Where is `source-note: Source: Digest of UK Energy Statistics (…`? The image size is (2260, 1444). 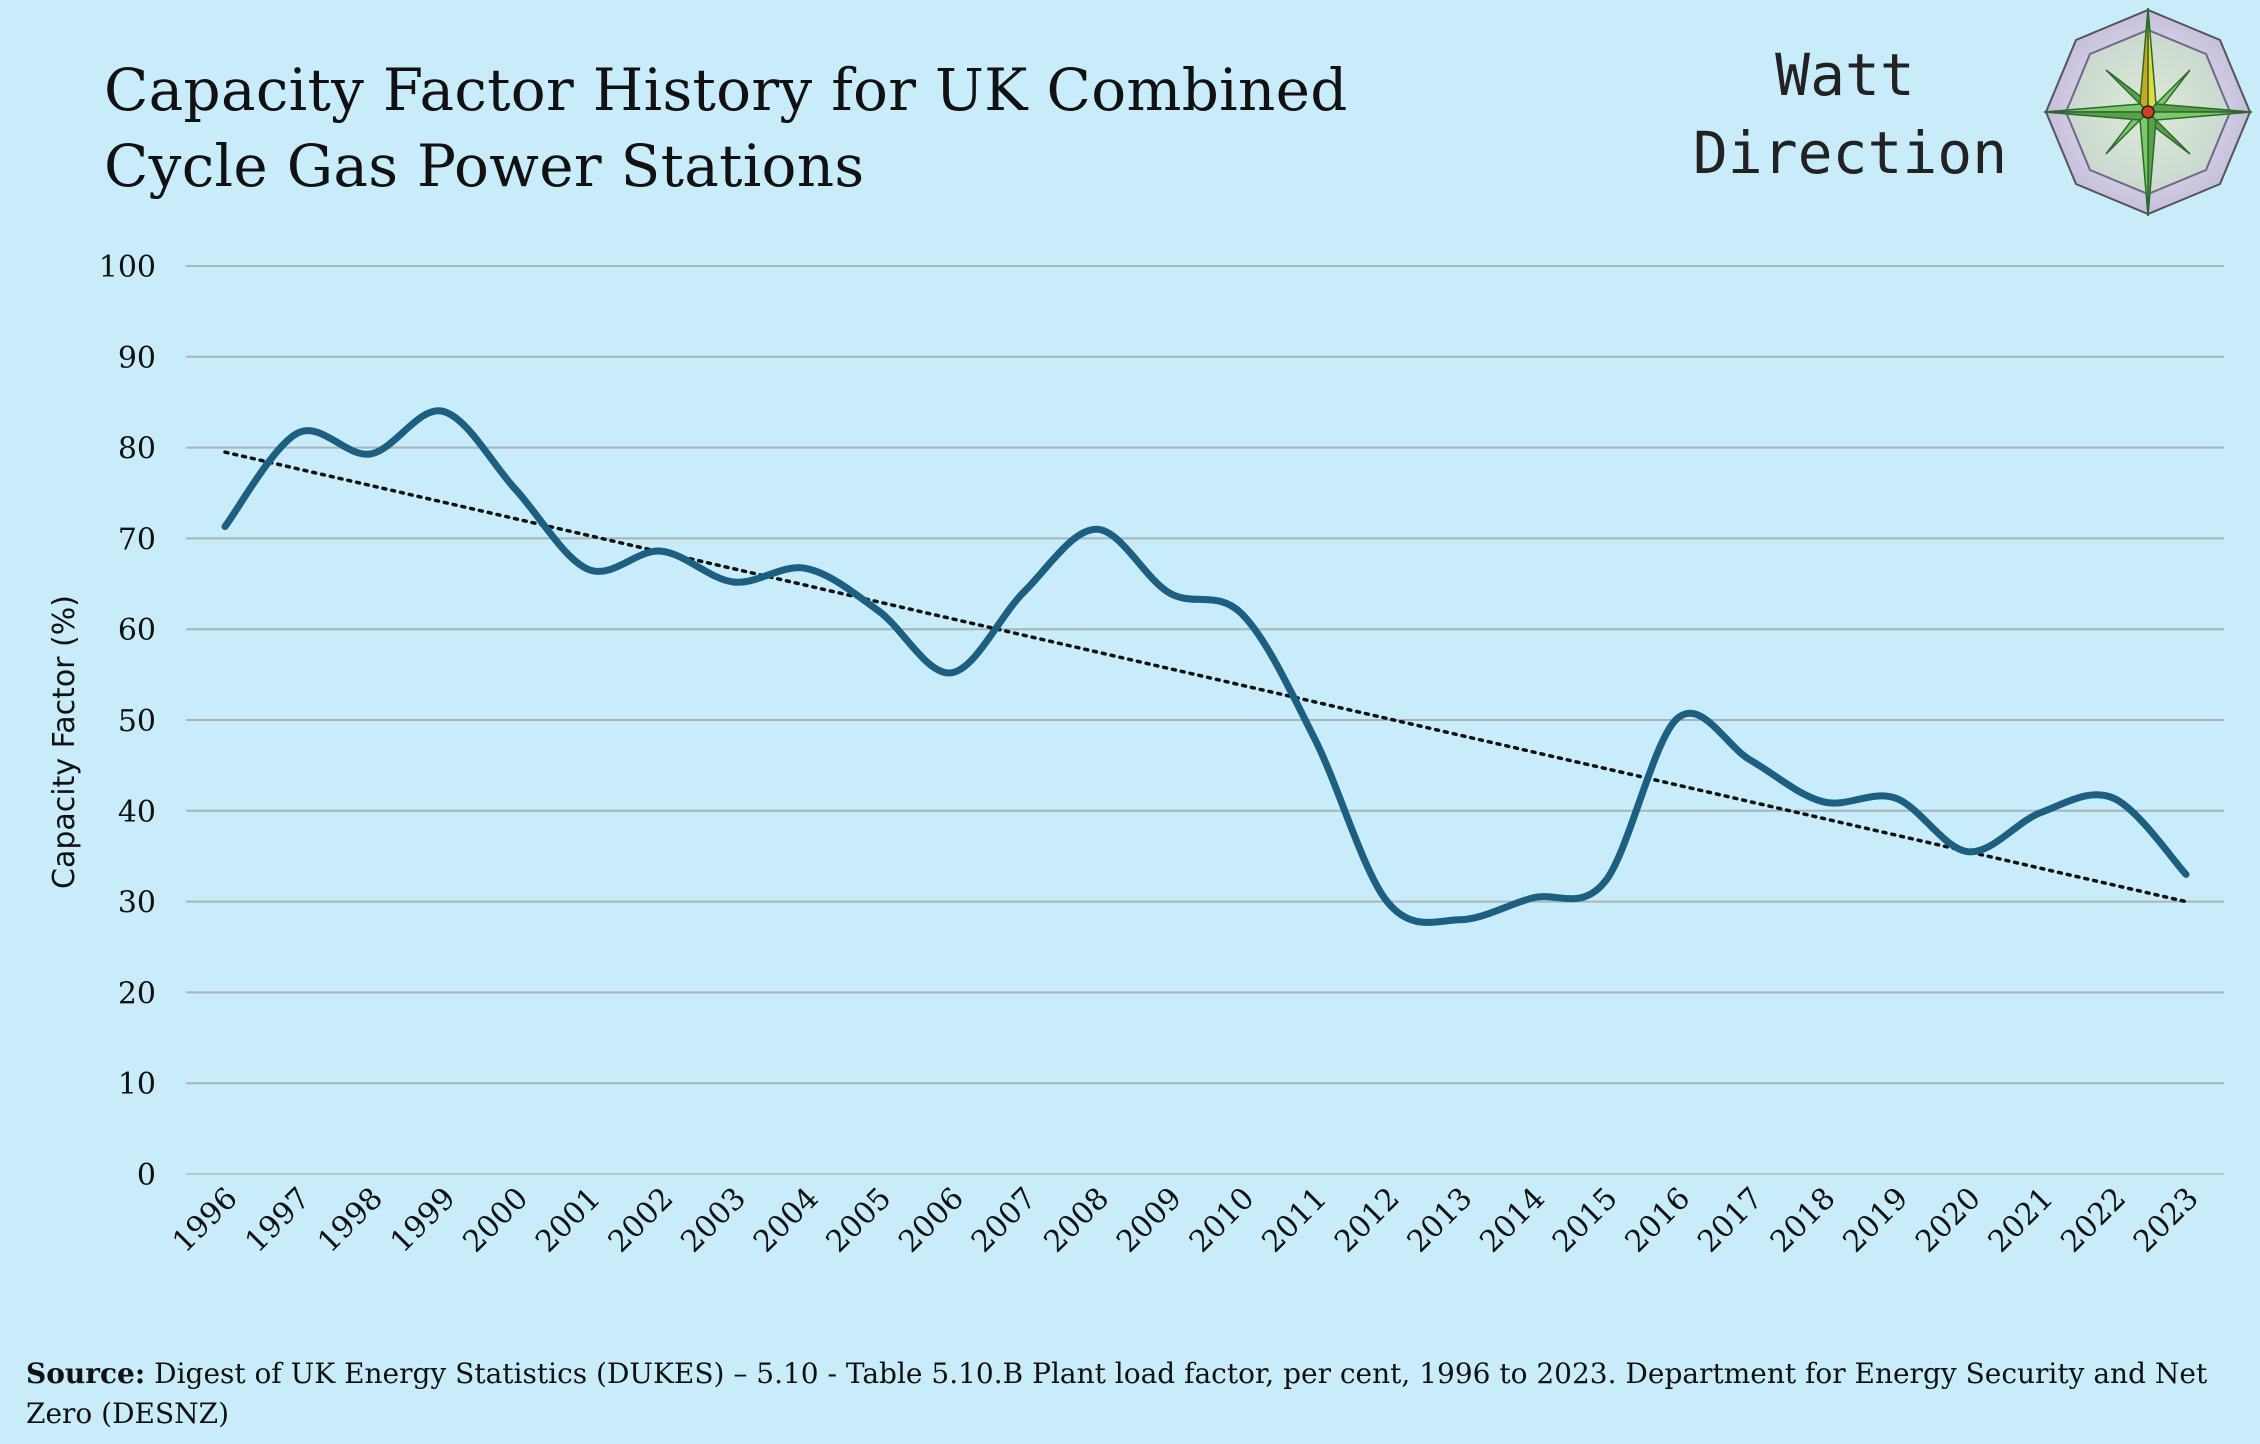 source-note: Source: Digest of UK Energy Statistics (… is located at coordinates (1126, 1394).